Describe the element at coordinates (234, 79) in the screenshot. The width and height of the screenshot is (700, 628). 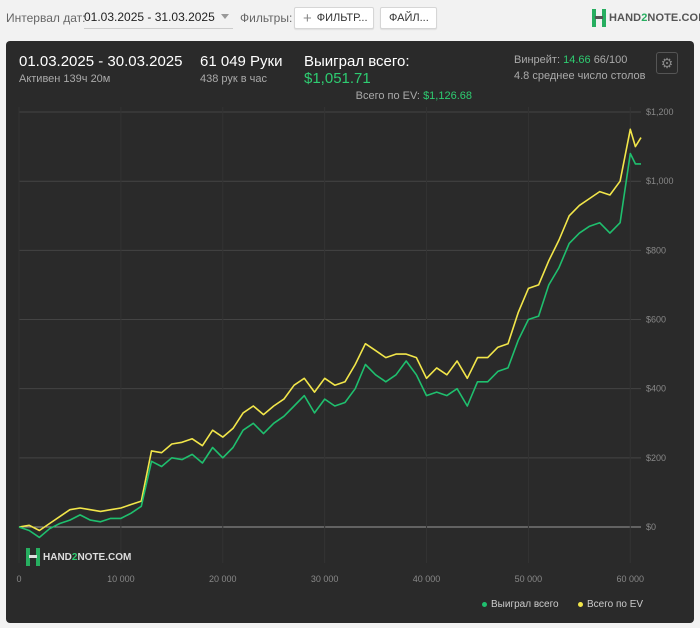
I see `hands-per-hour: 438 рук в час` at that location.